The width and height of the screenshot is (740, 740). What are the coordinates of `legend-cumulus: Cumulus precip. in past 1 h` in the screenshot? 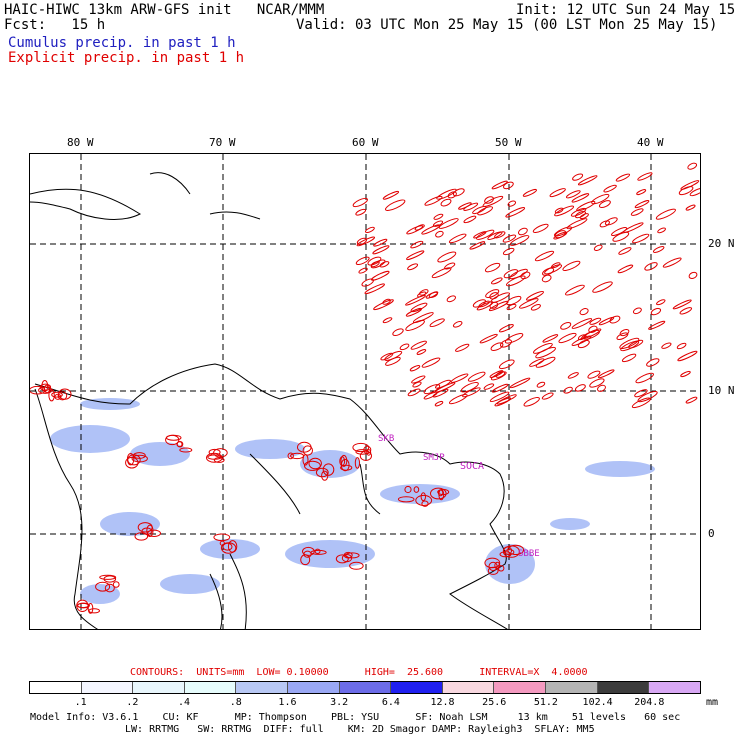 It's located at (122, 43).